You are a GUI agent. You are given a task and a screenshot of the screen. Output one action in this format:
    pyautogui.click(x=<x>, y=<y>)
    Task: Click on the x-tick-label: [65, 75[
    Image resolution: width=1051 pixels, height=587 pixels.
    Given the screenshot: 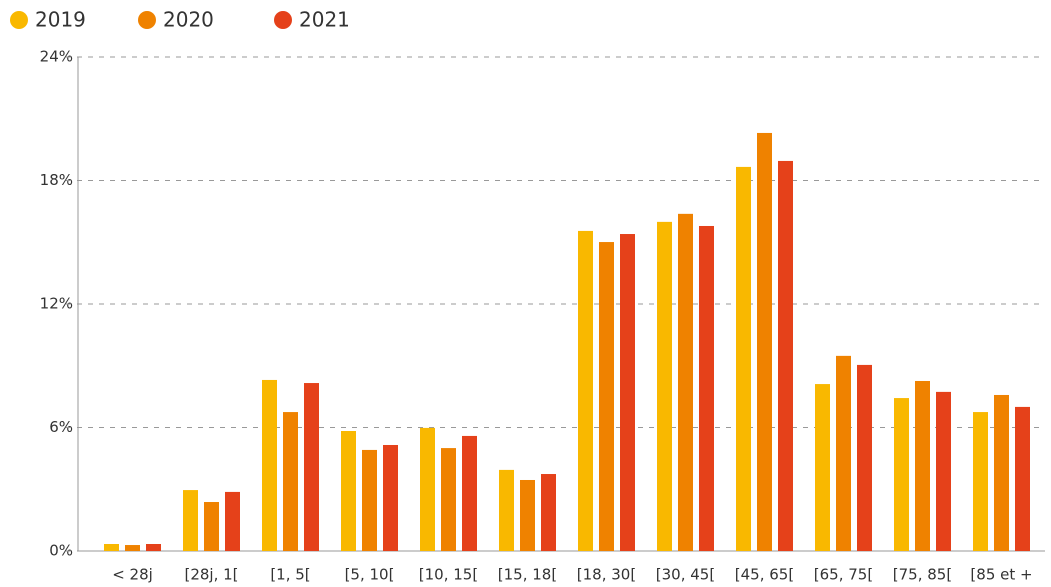 What is the action you would take?
    pyautogui.click(x=843, y=575)
    